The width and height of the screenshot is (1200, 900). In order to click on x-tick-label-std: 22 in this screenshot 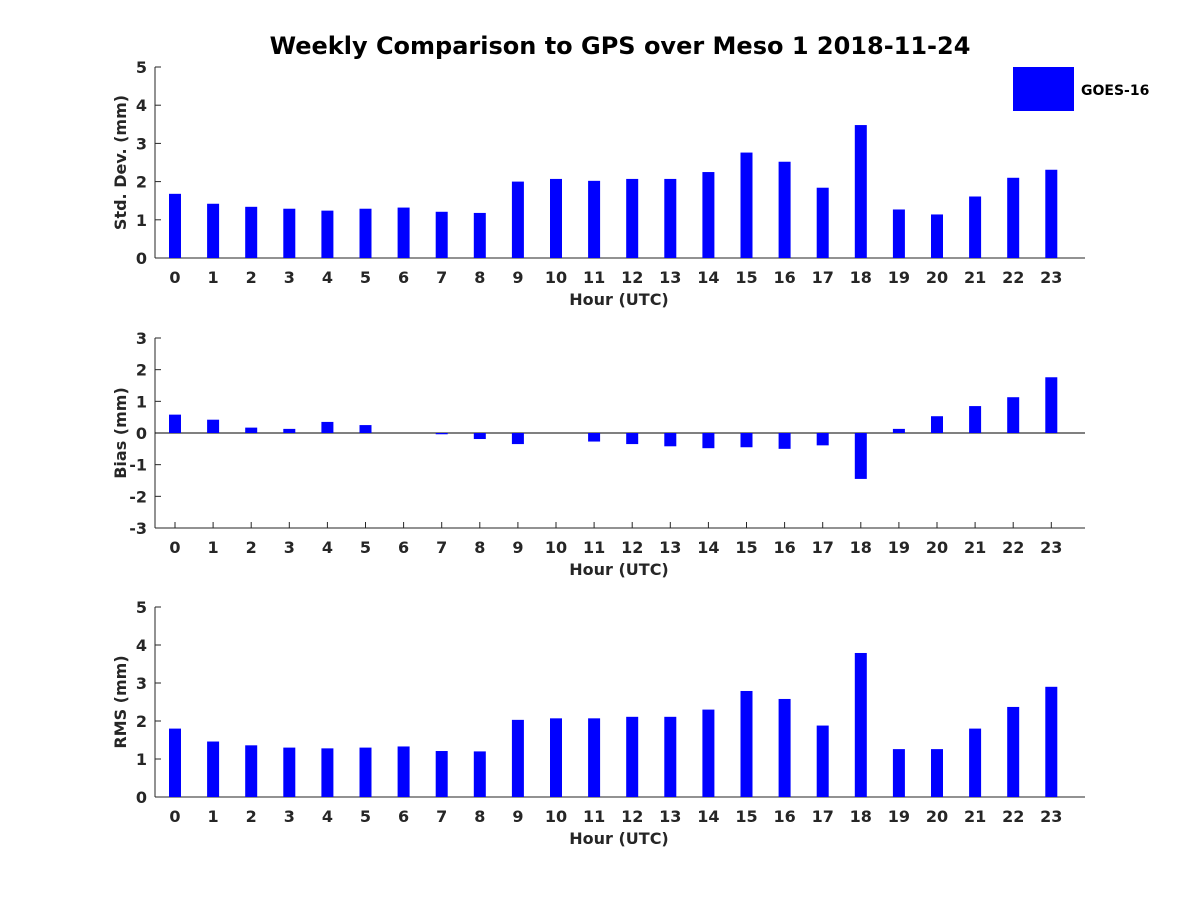, I will do `click(1013, 277)`.